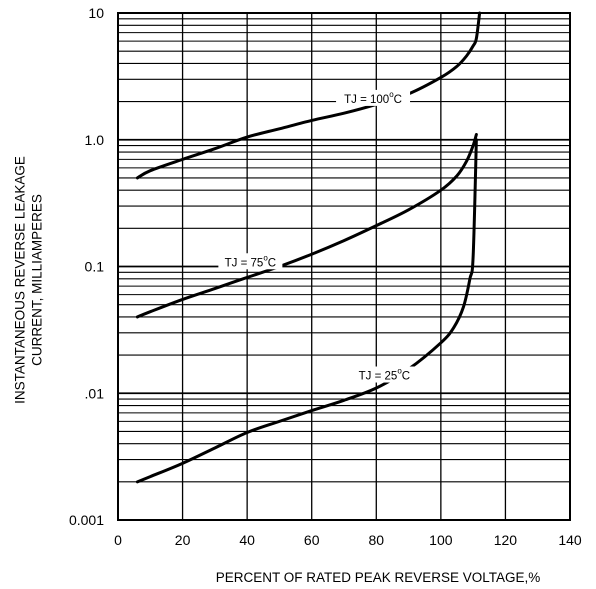 The width and height of the screenshot is (596, 589). I want to click on label-tj-75c: TJ = 75oC, so click(250, 261).